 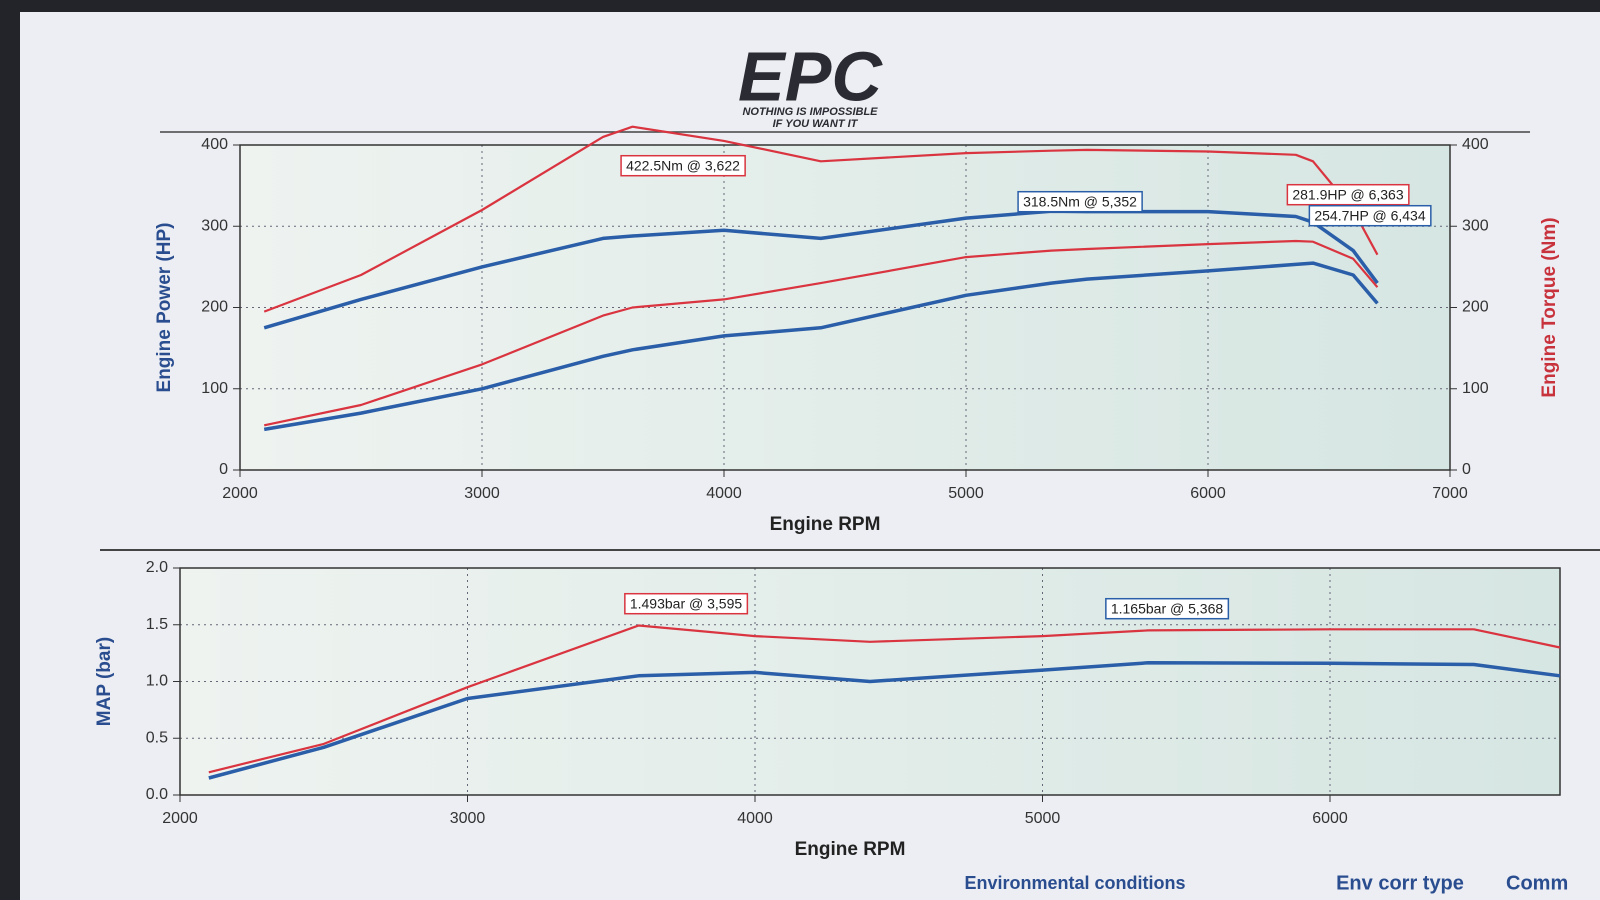 I want to click on logo: EPC, so click(x=810, y=76).